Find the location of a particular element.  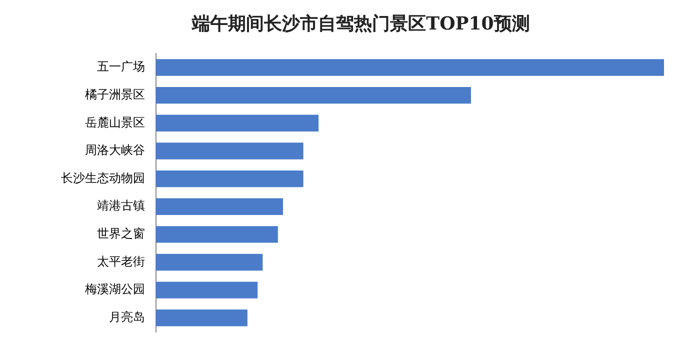

chart-title: 端午期间长沙市自驾热门景区TOP10预测 is located at coordinates (360, 23).